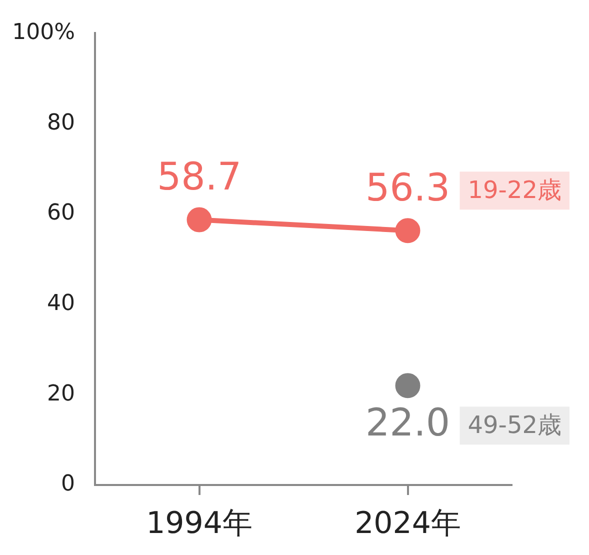 The height and width of the screenshot is (555, 589). Describe the element at coordinates (407, 188) in the screenshot. I see `data-label: 56.3` at that location.